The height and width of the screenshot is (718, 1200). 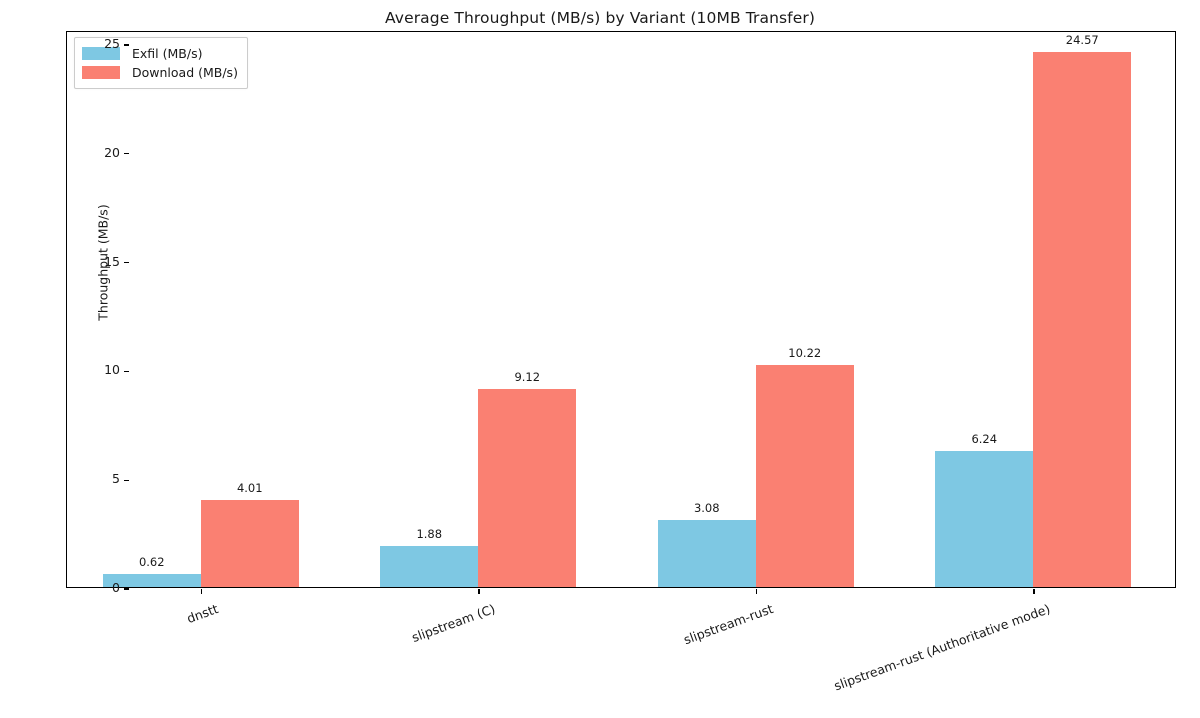 What do you see at coordinates (112, 261) in the screenshot?
I see `y-tick-label: 15` at bounding box center [112, 261].